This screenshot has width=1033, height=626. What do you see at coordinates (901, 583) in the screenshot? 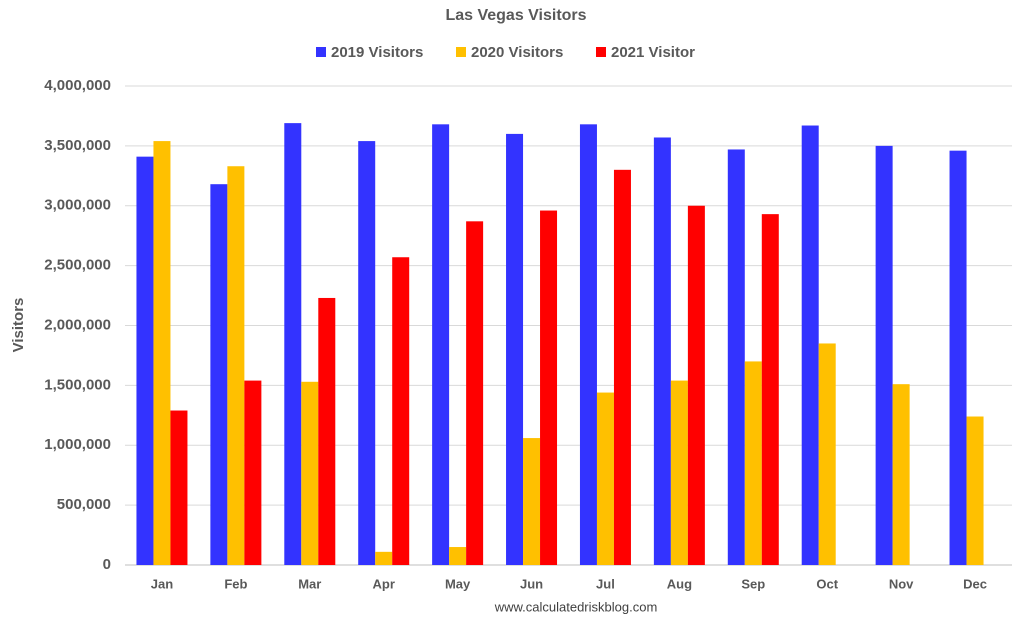
I see `x-tick-label: Nov` at bounding box center [901, 583].